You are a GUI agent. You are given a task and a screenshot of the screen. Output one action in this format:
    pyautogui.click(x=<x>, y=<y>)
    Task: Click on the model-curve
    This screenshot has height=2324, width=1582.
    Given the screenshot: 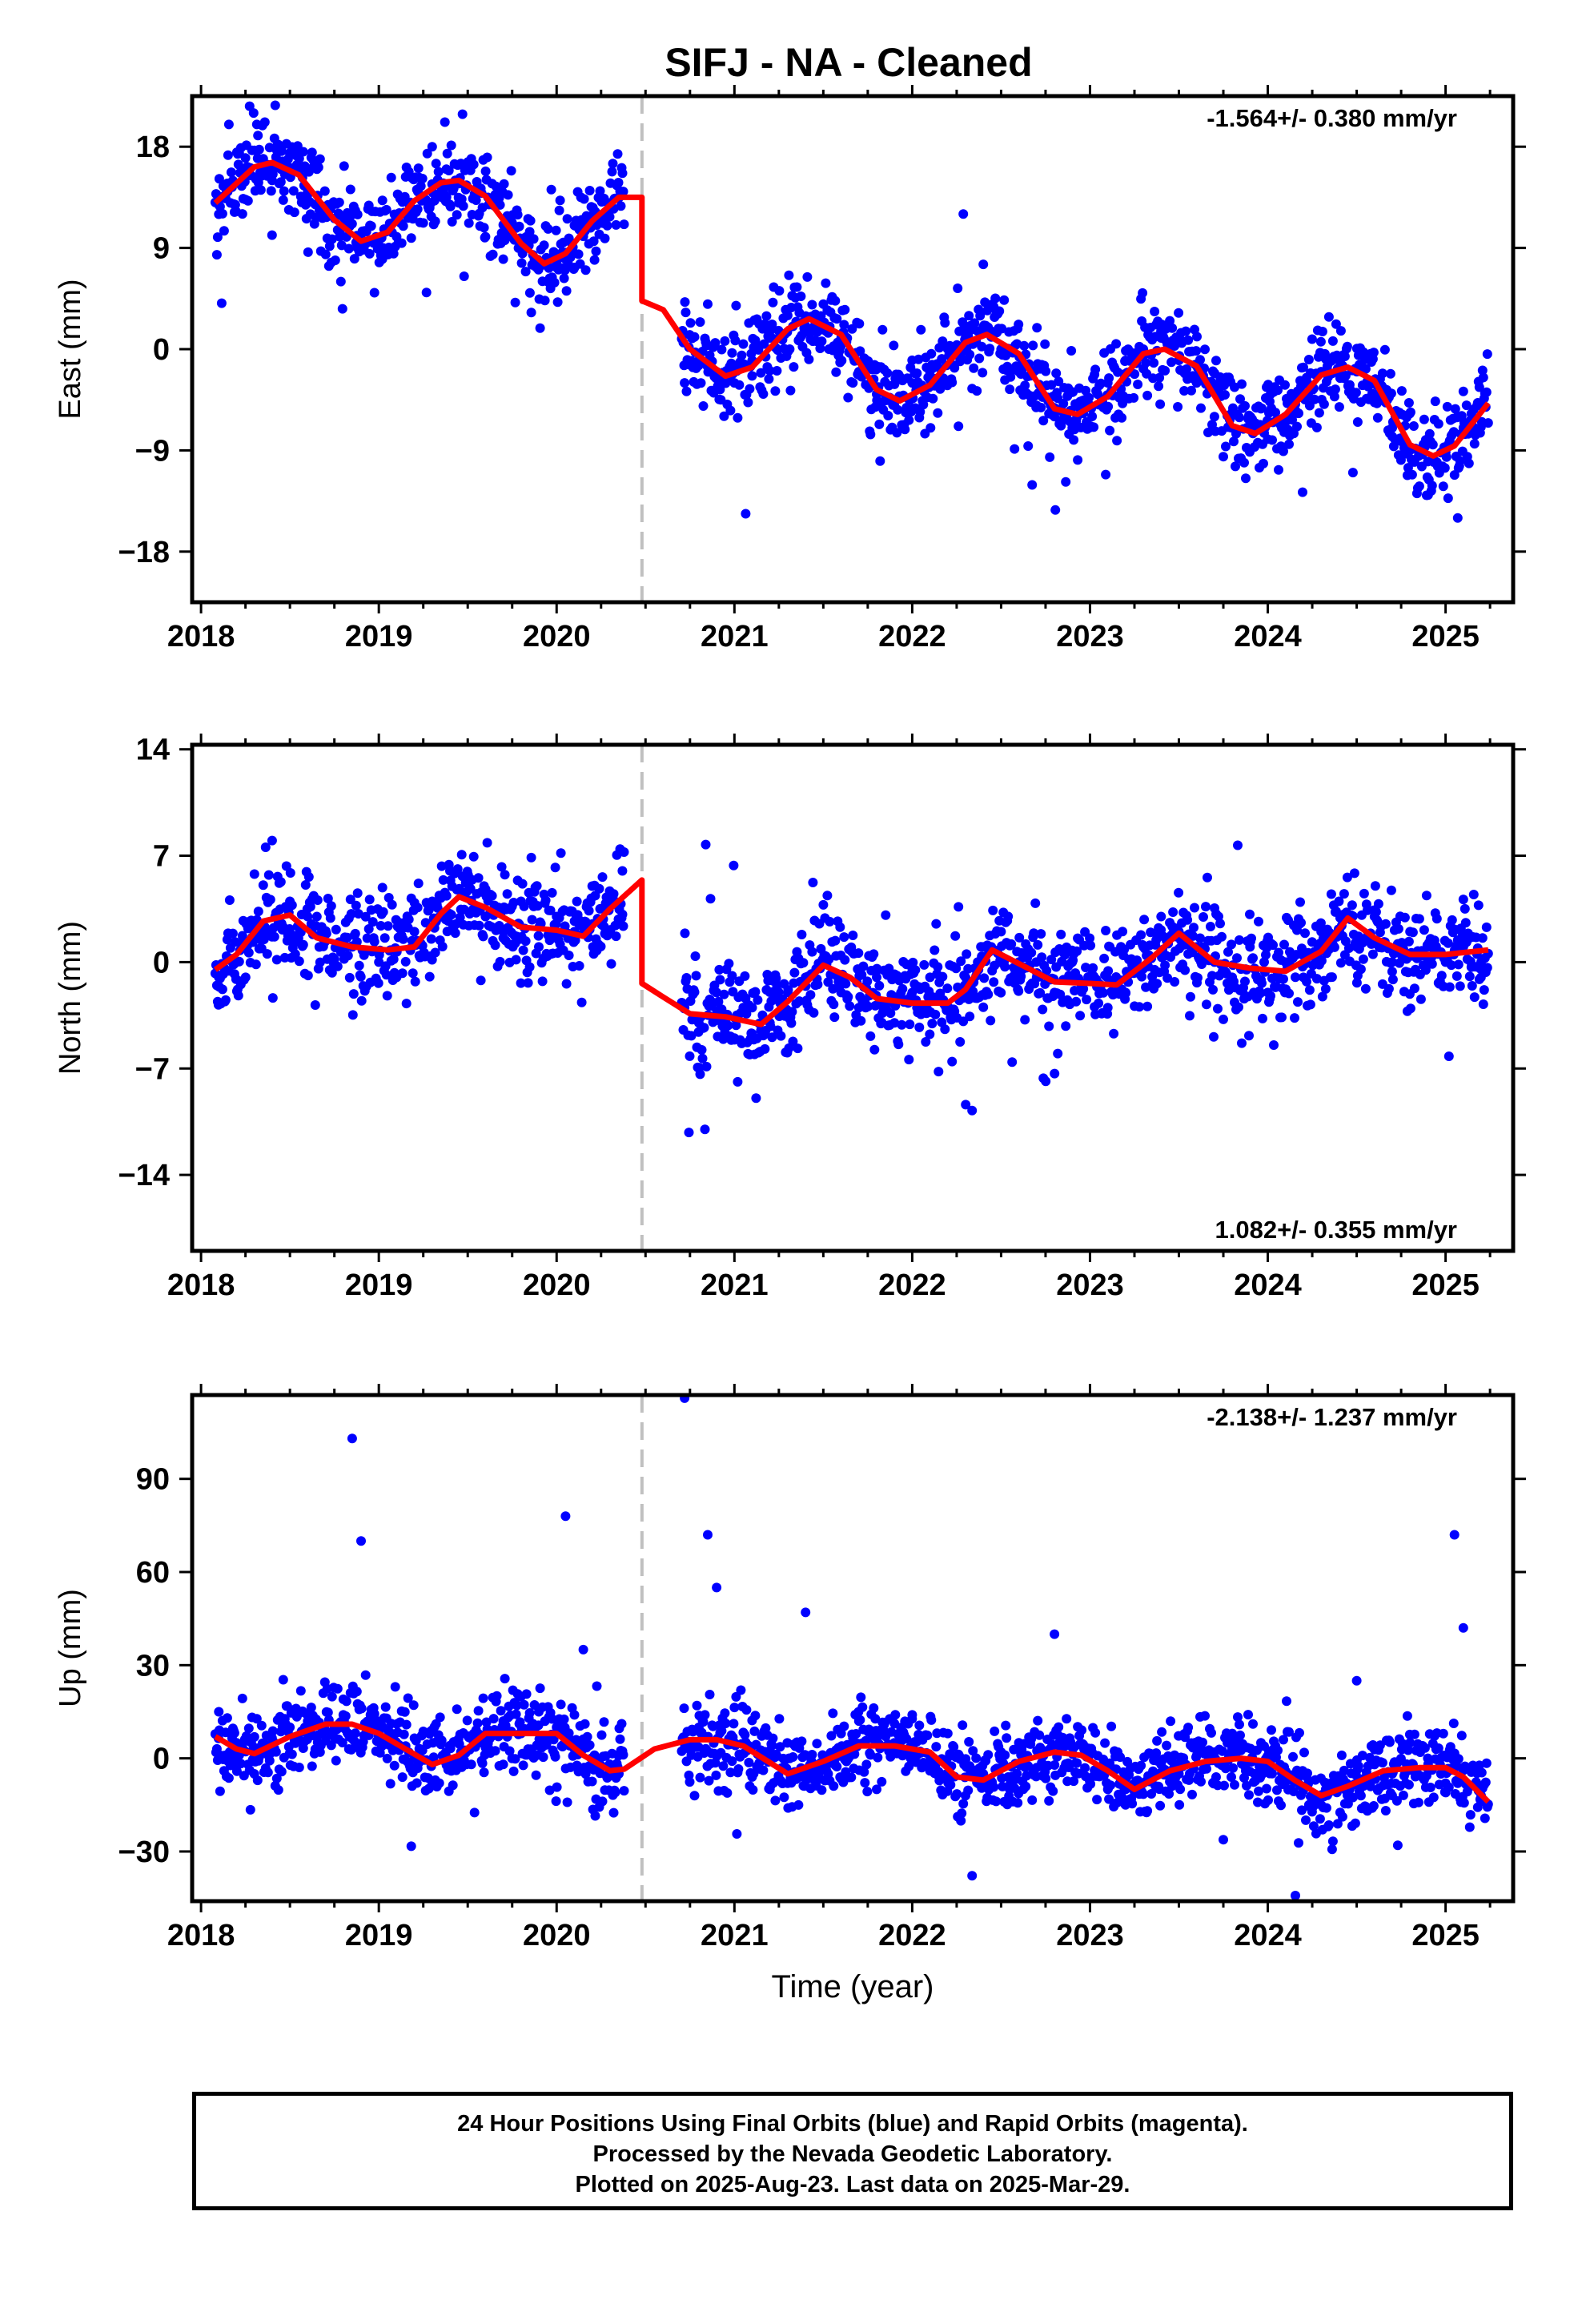 What is the action you would take?
    pyautogui.click(x=852, y=309)
    